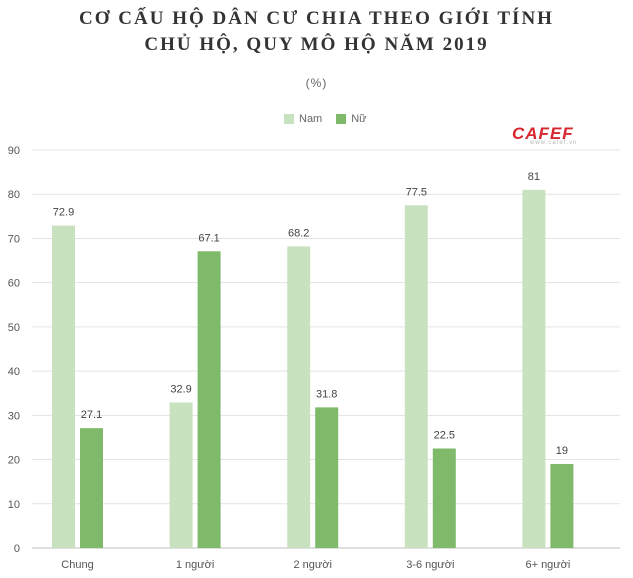 The width and height of the screenshot is (633, 578). Describe the element at coordinates (298, 233) in the screenshot. I see `data-label: 68.2` at that location.